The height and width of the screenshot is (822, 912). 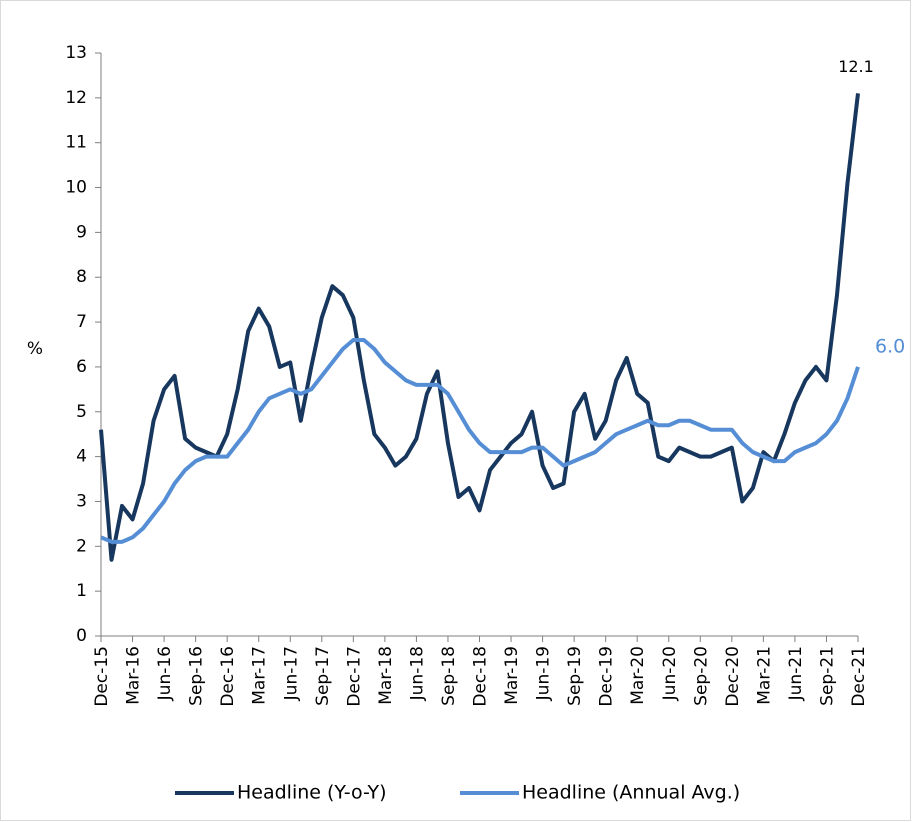 What do you see at coordinates (733, 676) in the screenshot?
I see `x-tick-label: Dec-20` at bounding box center [733, 676].